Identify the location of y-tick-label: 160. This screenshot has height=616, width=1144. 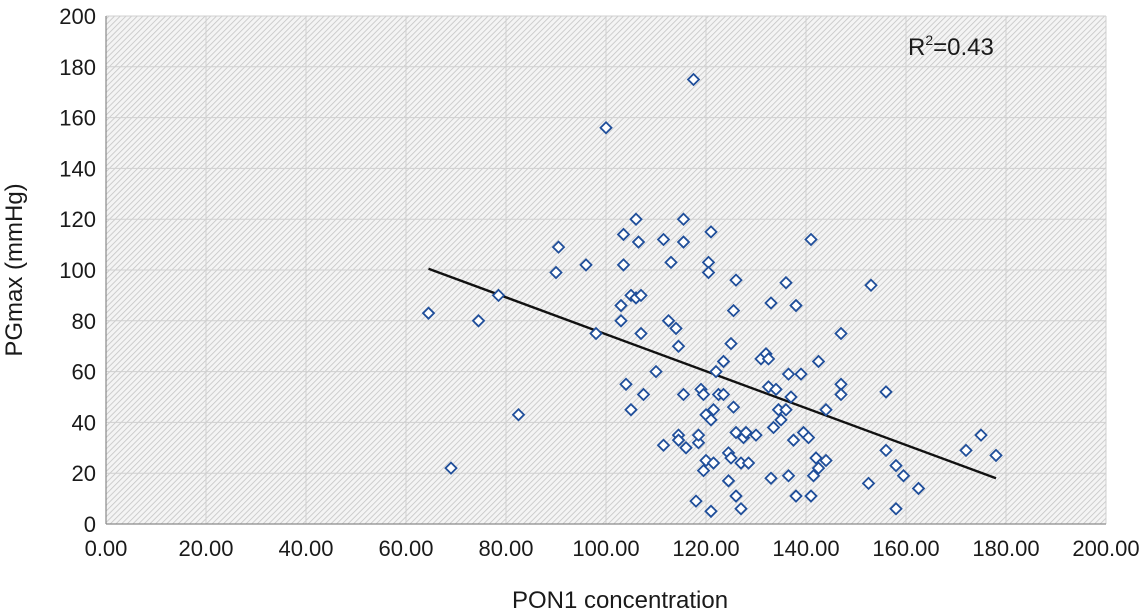
(77, 118).